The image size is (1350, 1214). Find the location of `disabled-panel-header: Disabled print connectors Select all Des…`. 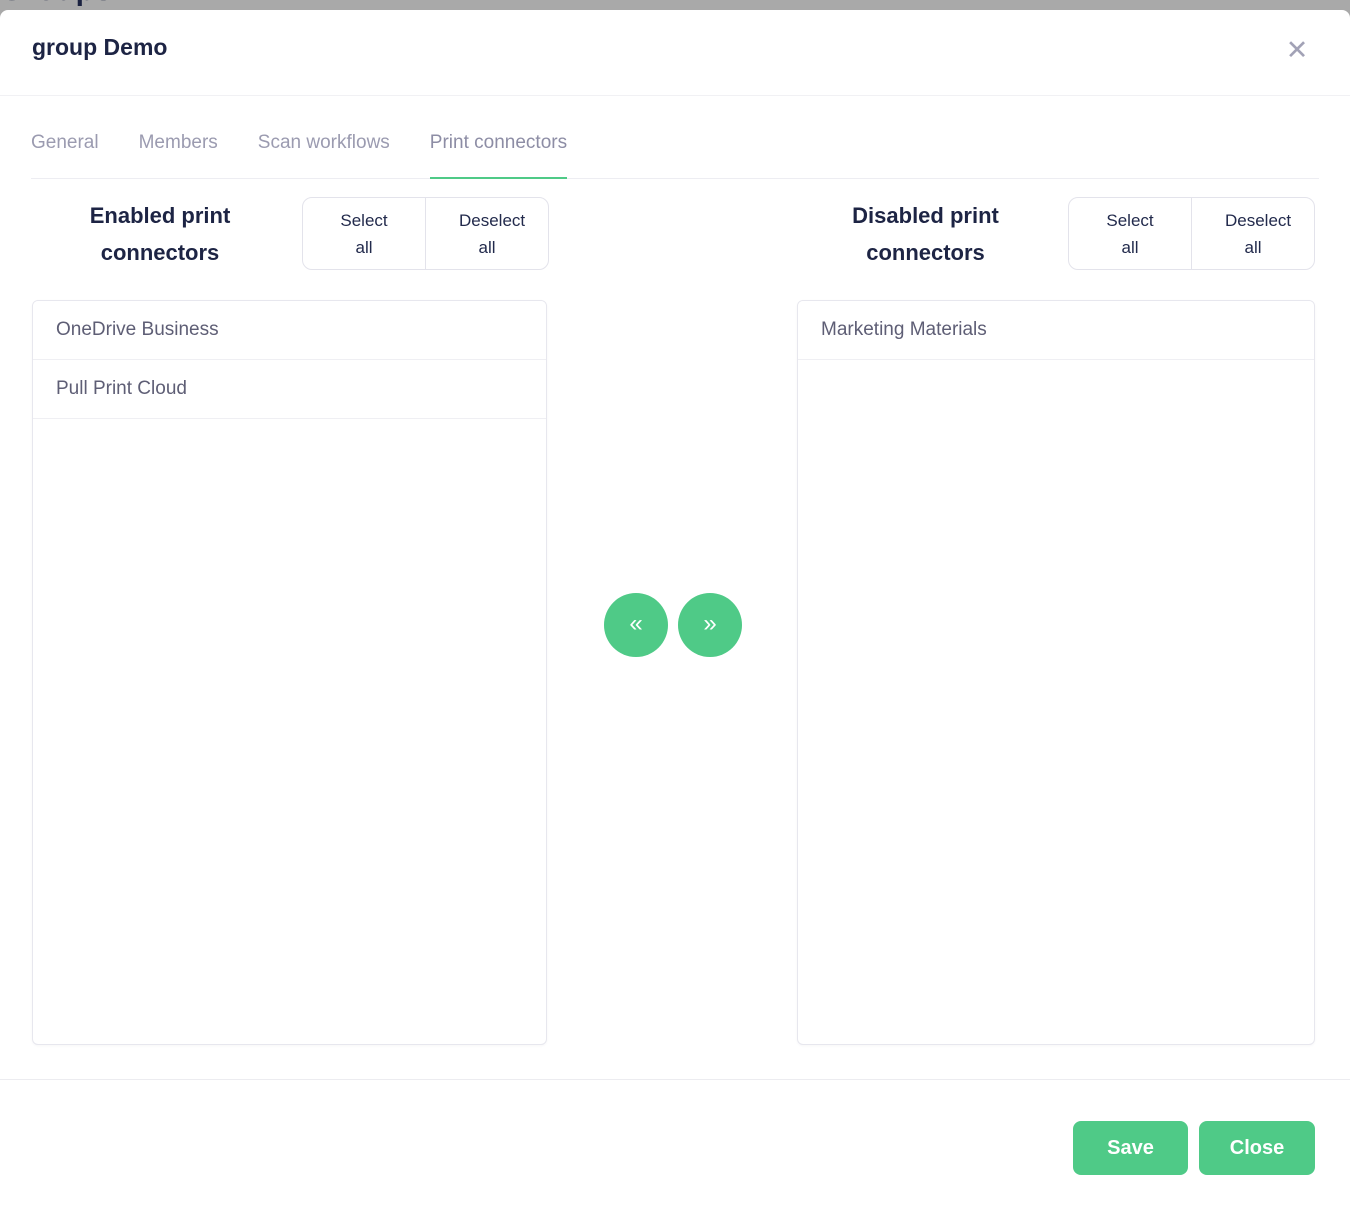

disabled-panel-header: Disabled print connectors Select all Des… is located at coordinates (1056, 233).